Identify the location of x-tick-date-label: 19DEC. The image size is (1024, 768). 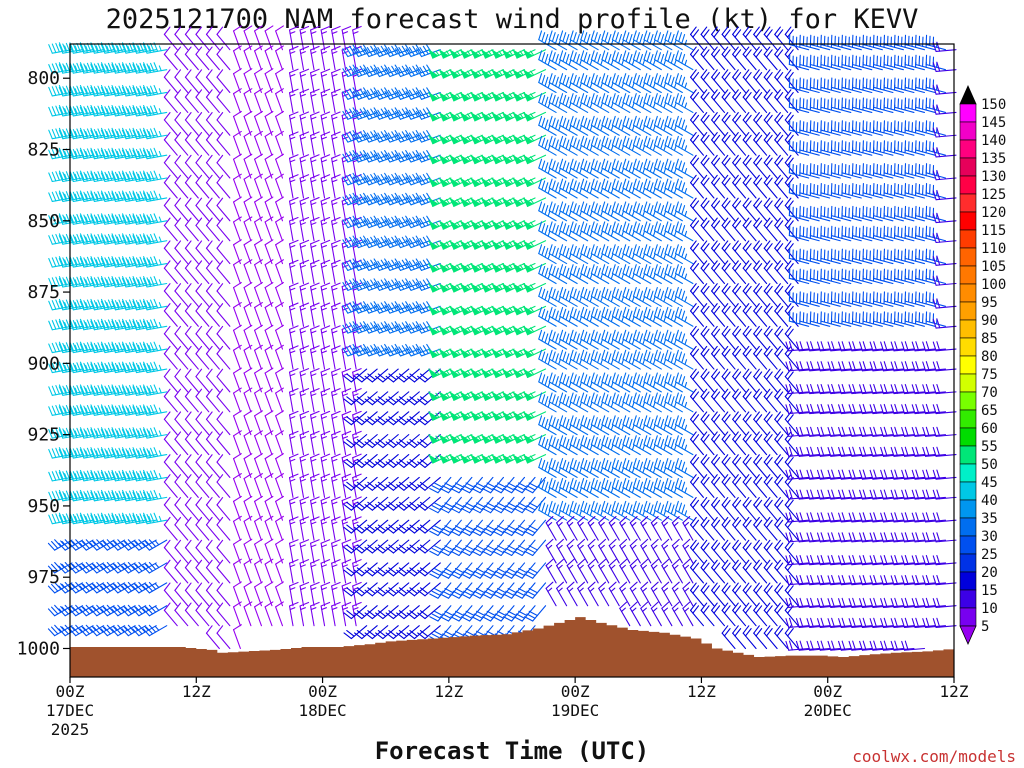
(575, 710).